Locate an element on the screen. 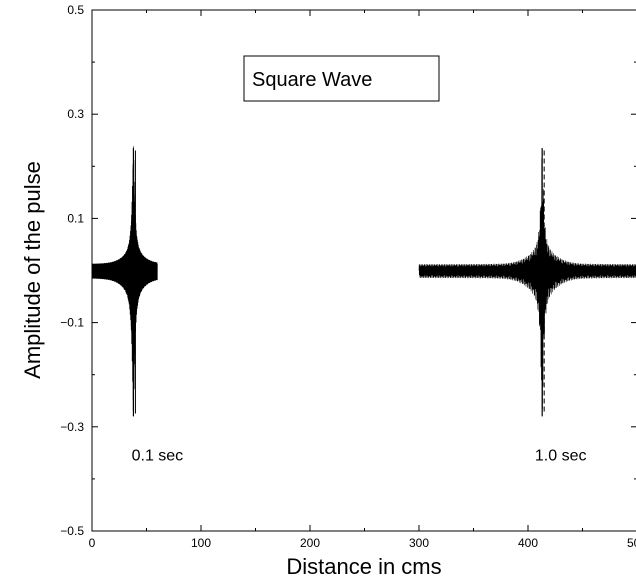 This screenshot has width=636, height=582. x-tick-label: 0 is located at coordinates (92, 543).